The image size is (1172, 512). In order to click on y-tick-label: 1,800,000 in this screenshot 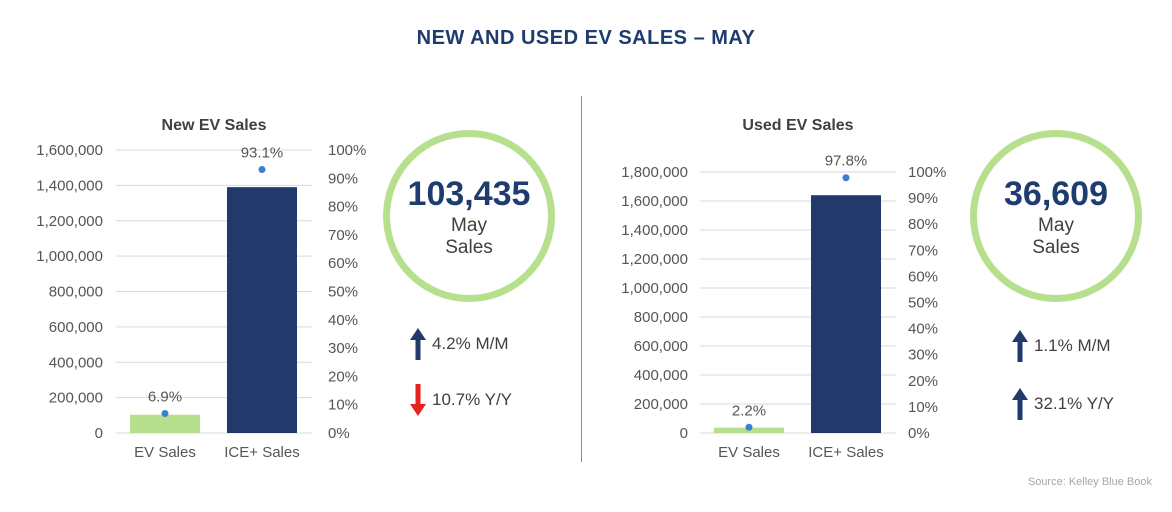, I will do `click(654, 172)`.